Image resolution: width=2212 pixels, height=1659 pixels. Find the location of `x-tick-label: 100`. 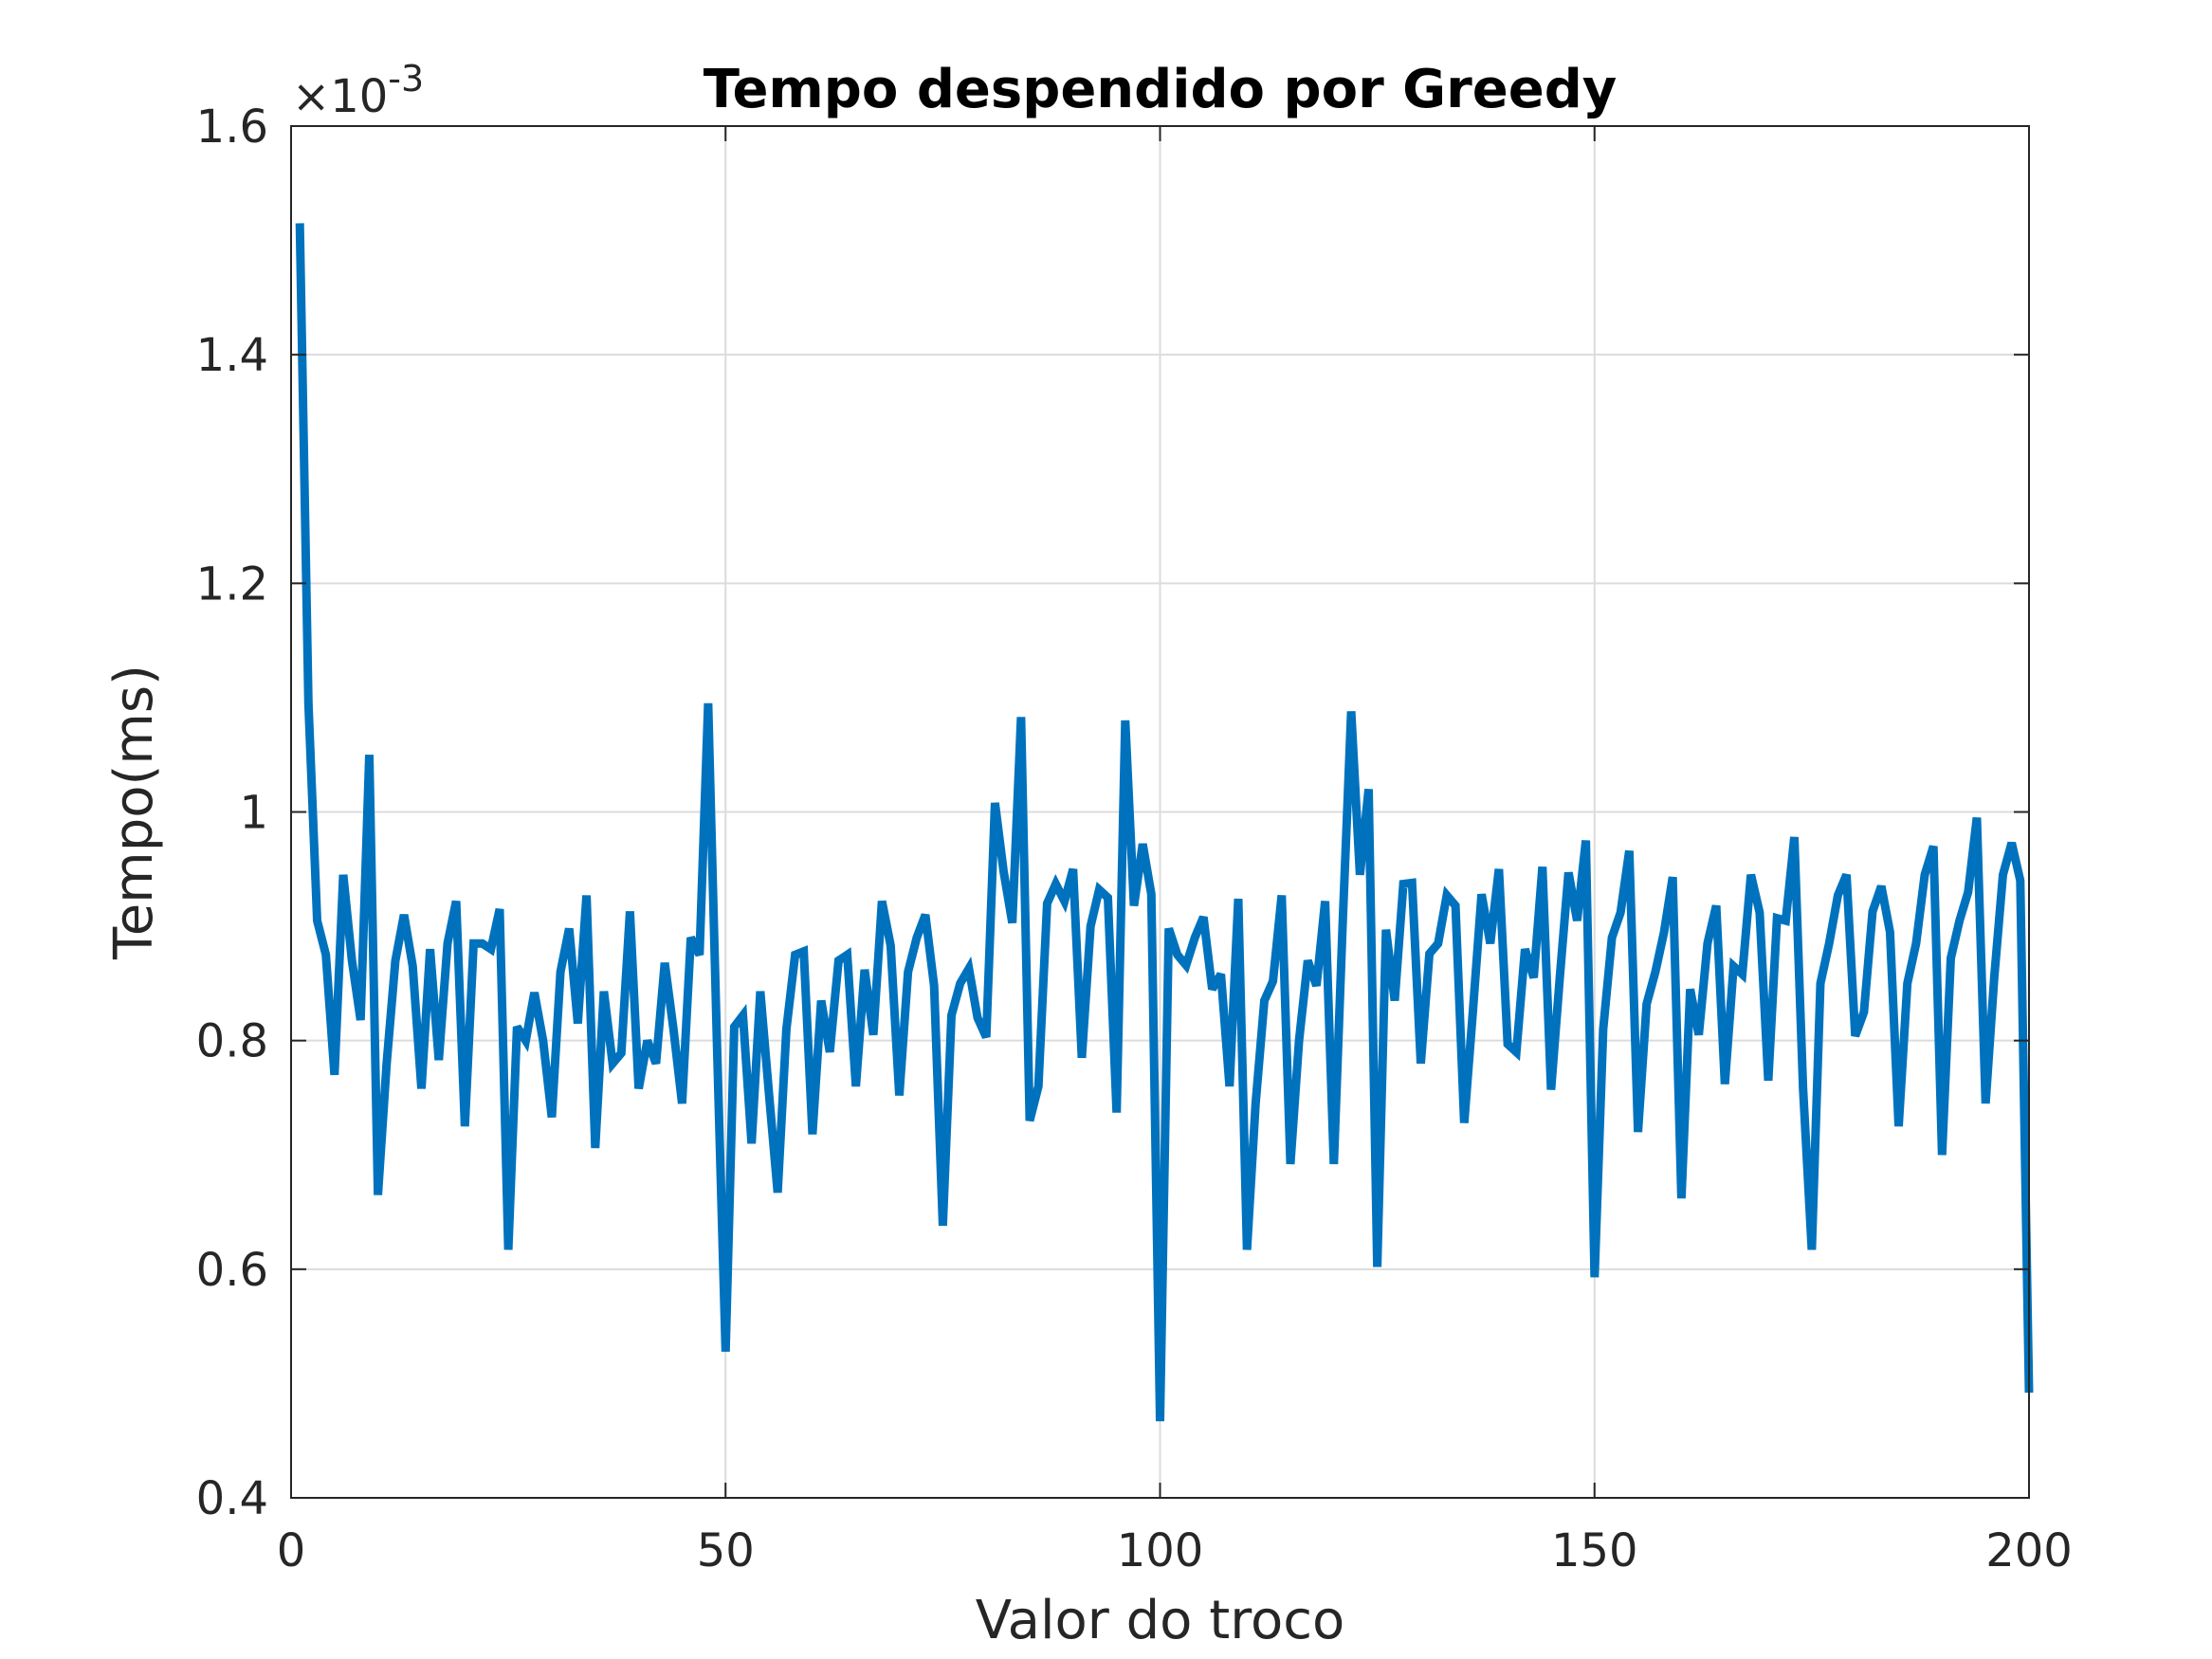

x-tick-label: 100 is located at coordinates (1160, 1550).